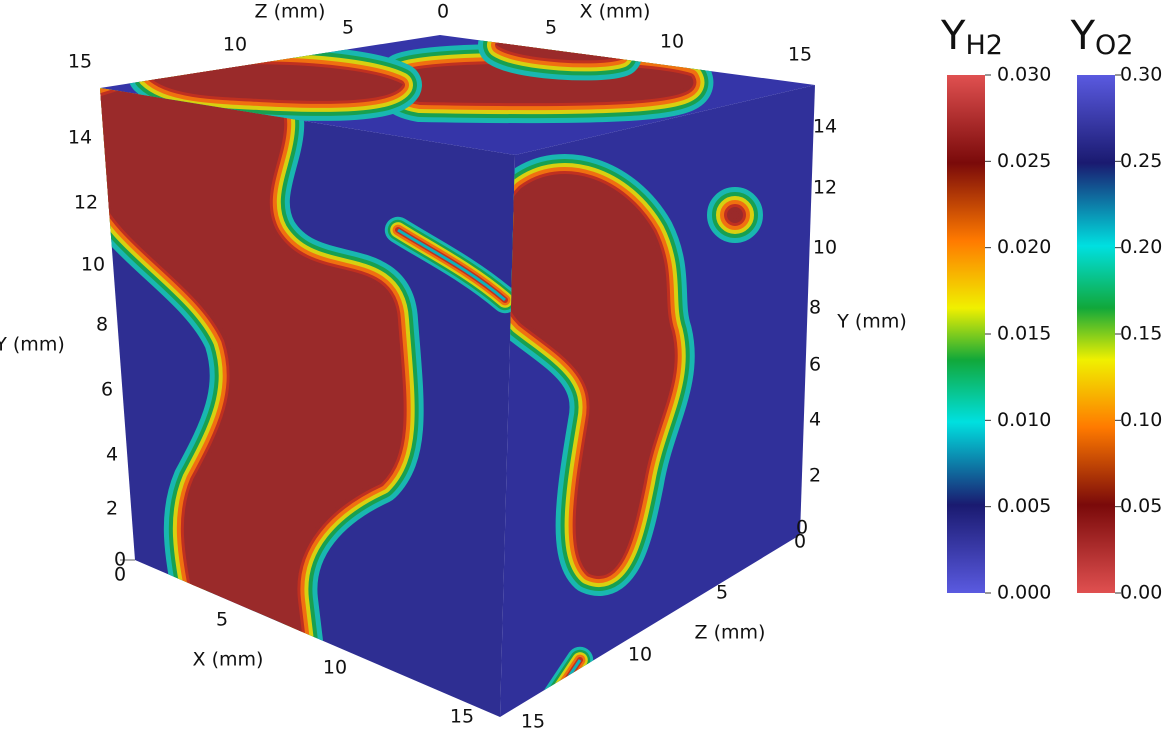  Describe the element at coordinates (1024, 75) in the screenshot. I see `colorbar-label: 0.030` at that location.